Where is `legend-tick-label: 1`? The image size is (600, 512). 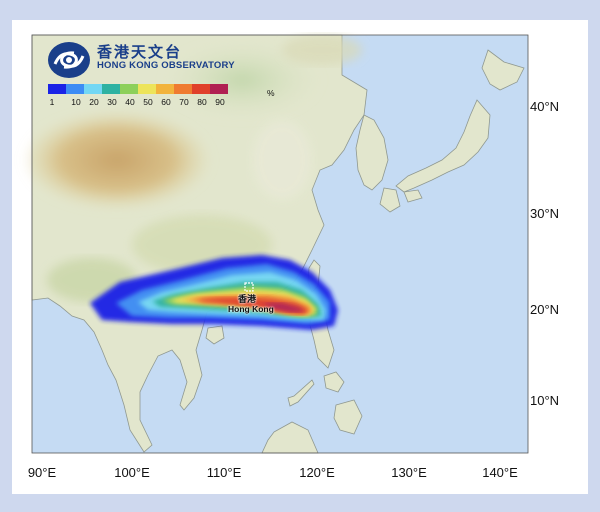
legend-tick-label: 1 is located at coordinates (52, 102).